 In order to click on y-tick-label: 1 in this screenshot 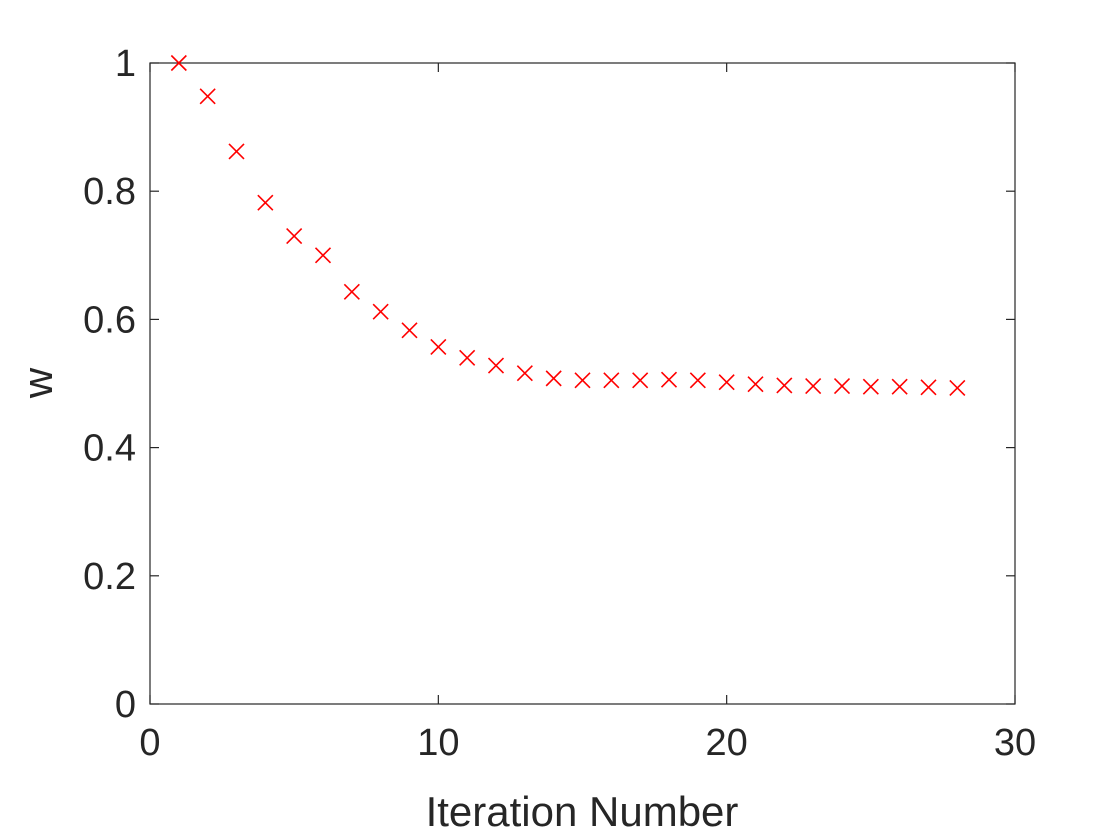, I will do `click(125, 64)`.